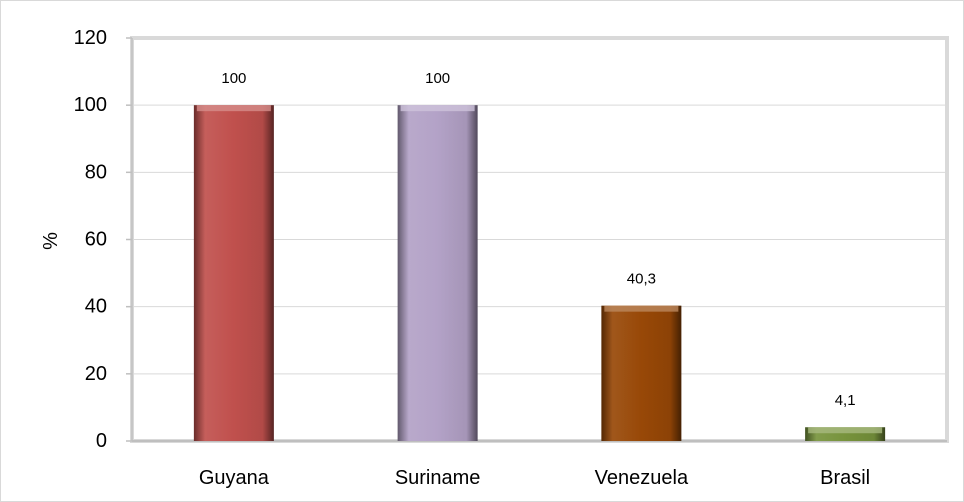  What do you see at coordinates (234, 478) in the screenshot?
I see `x-category-label: Guyana` at bounding box center [234, 478].